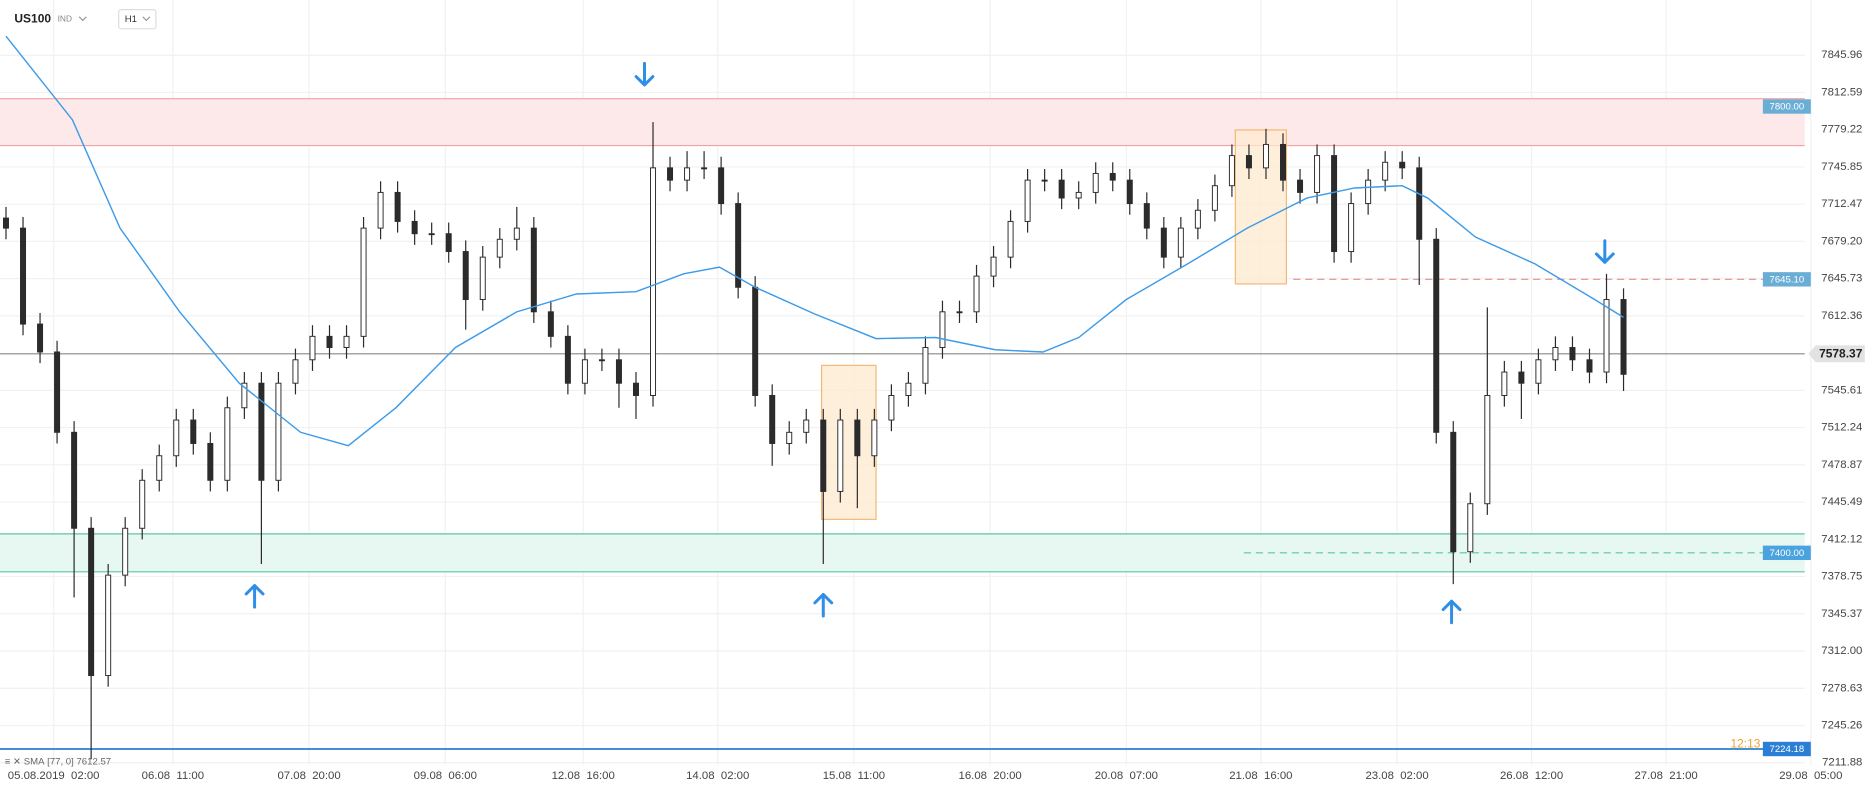 Image resolution: width=1866 pixels, height=788 pixels. What do you see at coordinates (1810, 776) in the screenshot?
I see `x-tick-label: 29.08 05:00` at bounding box center [1810, 776].